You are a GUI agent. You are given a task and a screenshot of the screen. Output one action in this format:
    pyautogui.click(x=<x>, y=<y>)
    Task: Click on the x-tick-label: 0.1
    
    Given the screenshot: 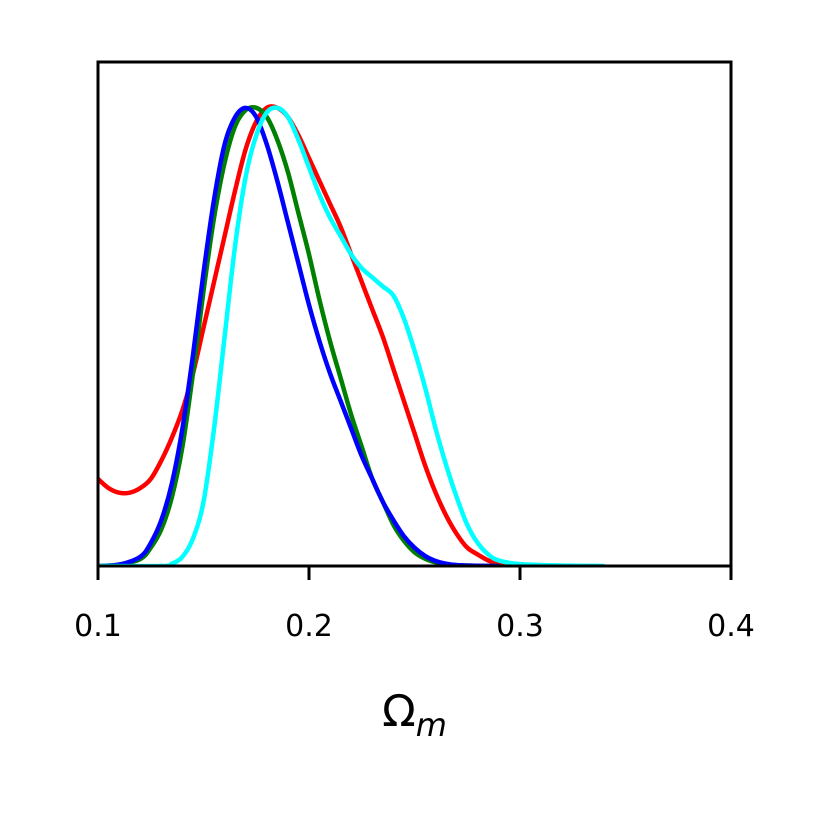 What is the action you would take?
    pyautogui.click(x=98, y=626)
    